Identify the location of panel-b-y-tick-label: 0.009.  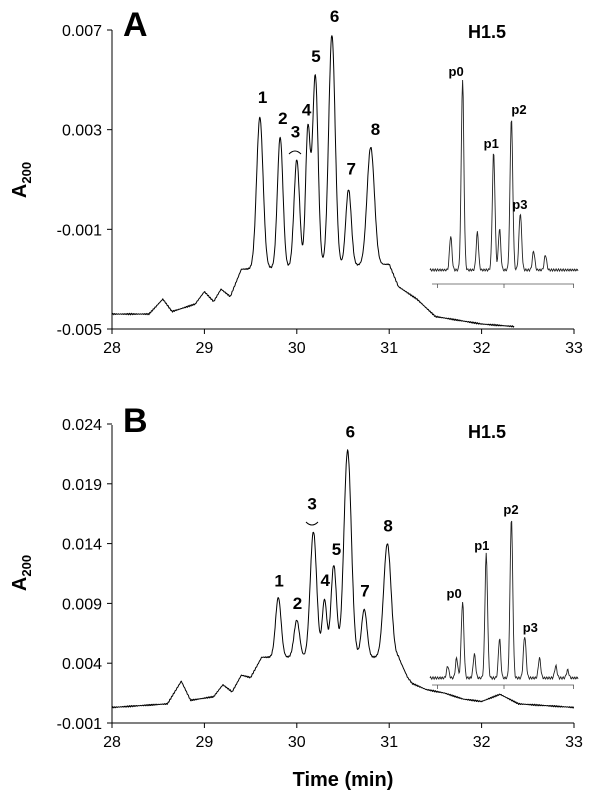
(82, 604).